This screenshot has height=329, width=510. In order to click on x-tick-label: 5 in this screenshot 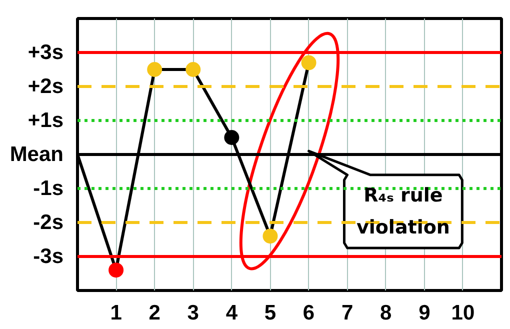, I will do `click(270, 313)`.